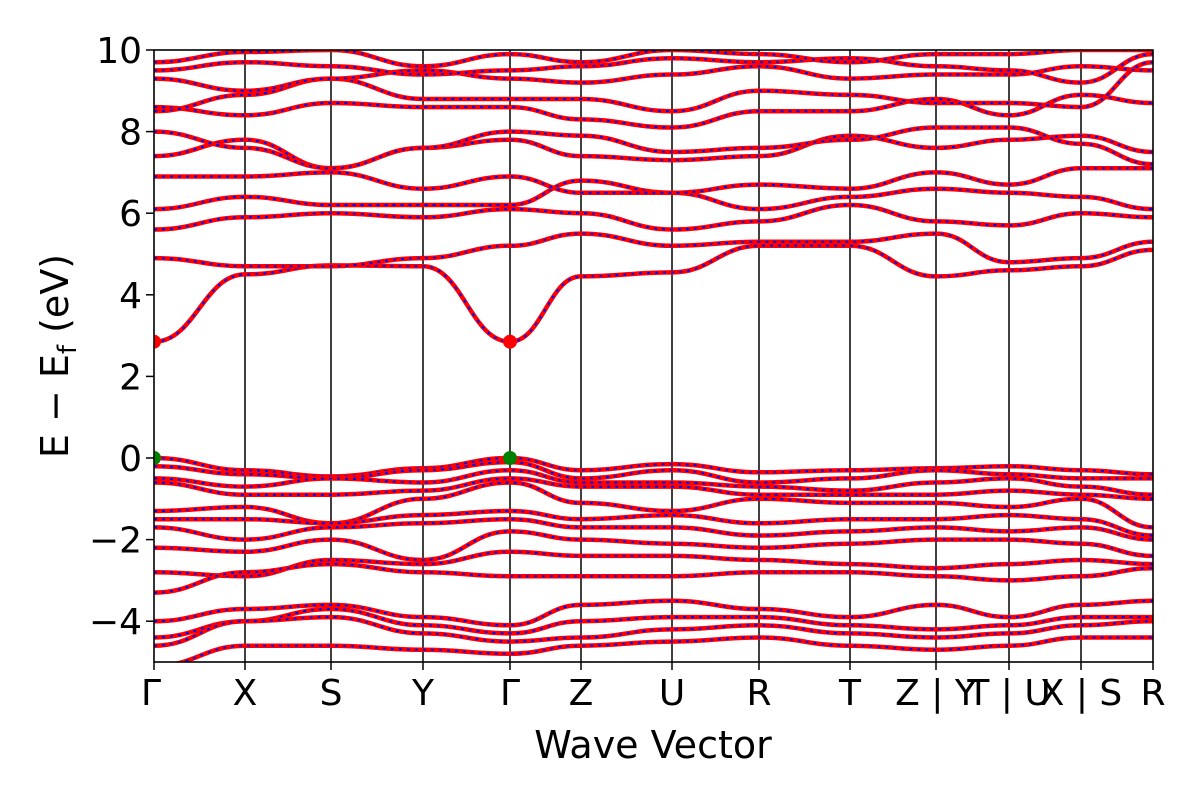 This screenshot has height=800, width=1200. Describe the element at coordinates (653, 688) in the screenshot. I see `x-axis: Γ X S Y Γ Z U R T Z | YT | UX | S R` at that location.